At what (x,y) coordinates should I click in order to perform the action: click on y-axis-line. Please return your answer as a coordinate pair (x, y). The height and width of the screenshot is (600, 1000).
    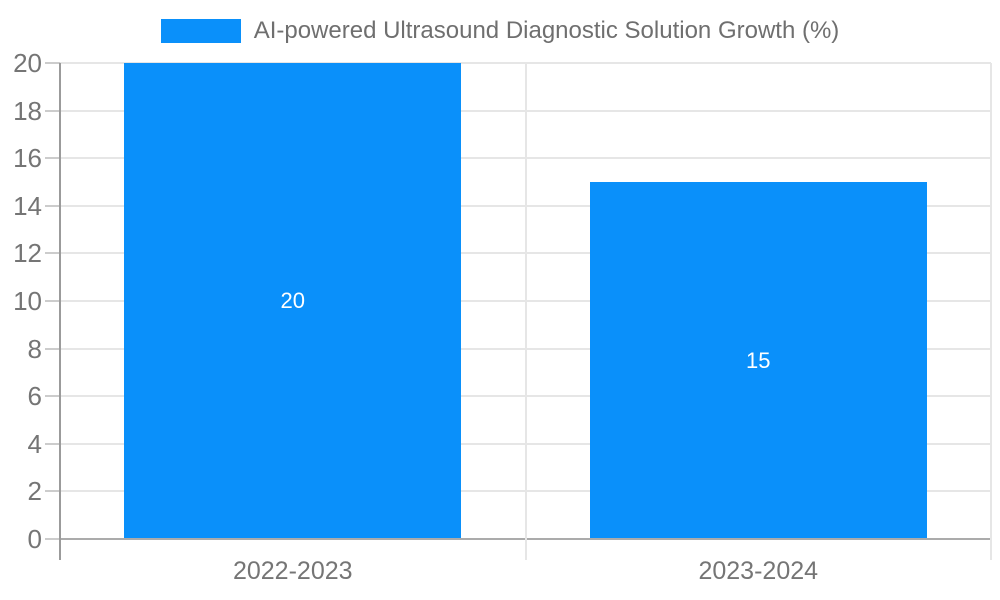
    Looking at the image, I should click on (60, 311).